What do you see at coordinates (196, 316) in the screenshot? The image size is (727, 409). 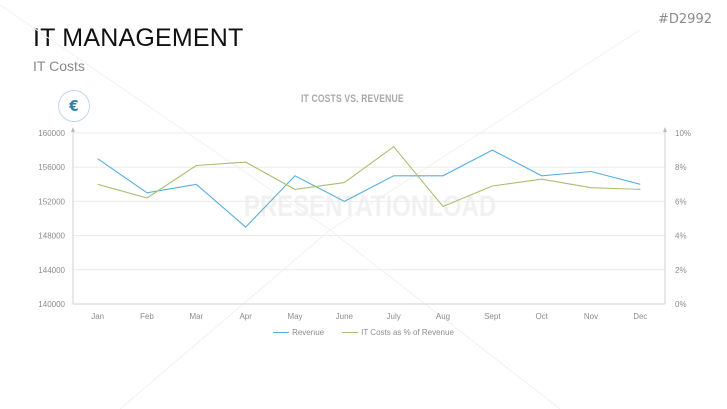 I see `x-tick: Mar` at bounding box center [196, 316].